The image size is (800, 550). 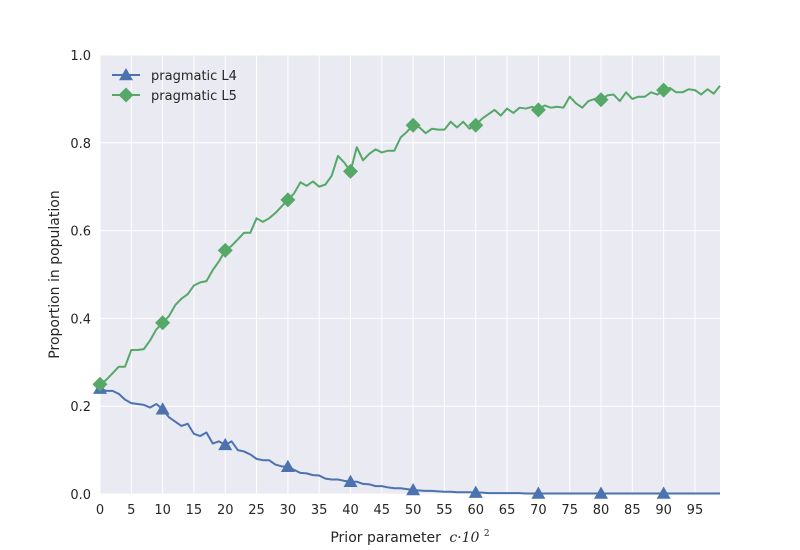 What do you see at coordinates (80, 276) in the screenshot?
I see `y-axis-ticks: 0.0 0.2 0.4 0.6 0.8 1.0` at bounding box center [80, 276].